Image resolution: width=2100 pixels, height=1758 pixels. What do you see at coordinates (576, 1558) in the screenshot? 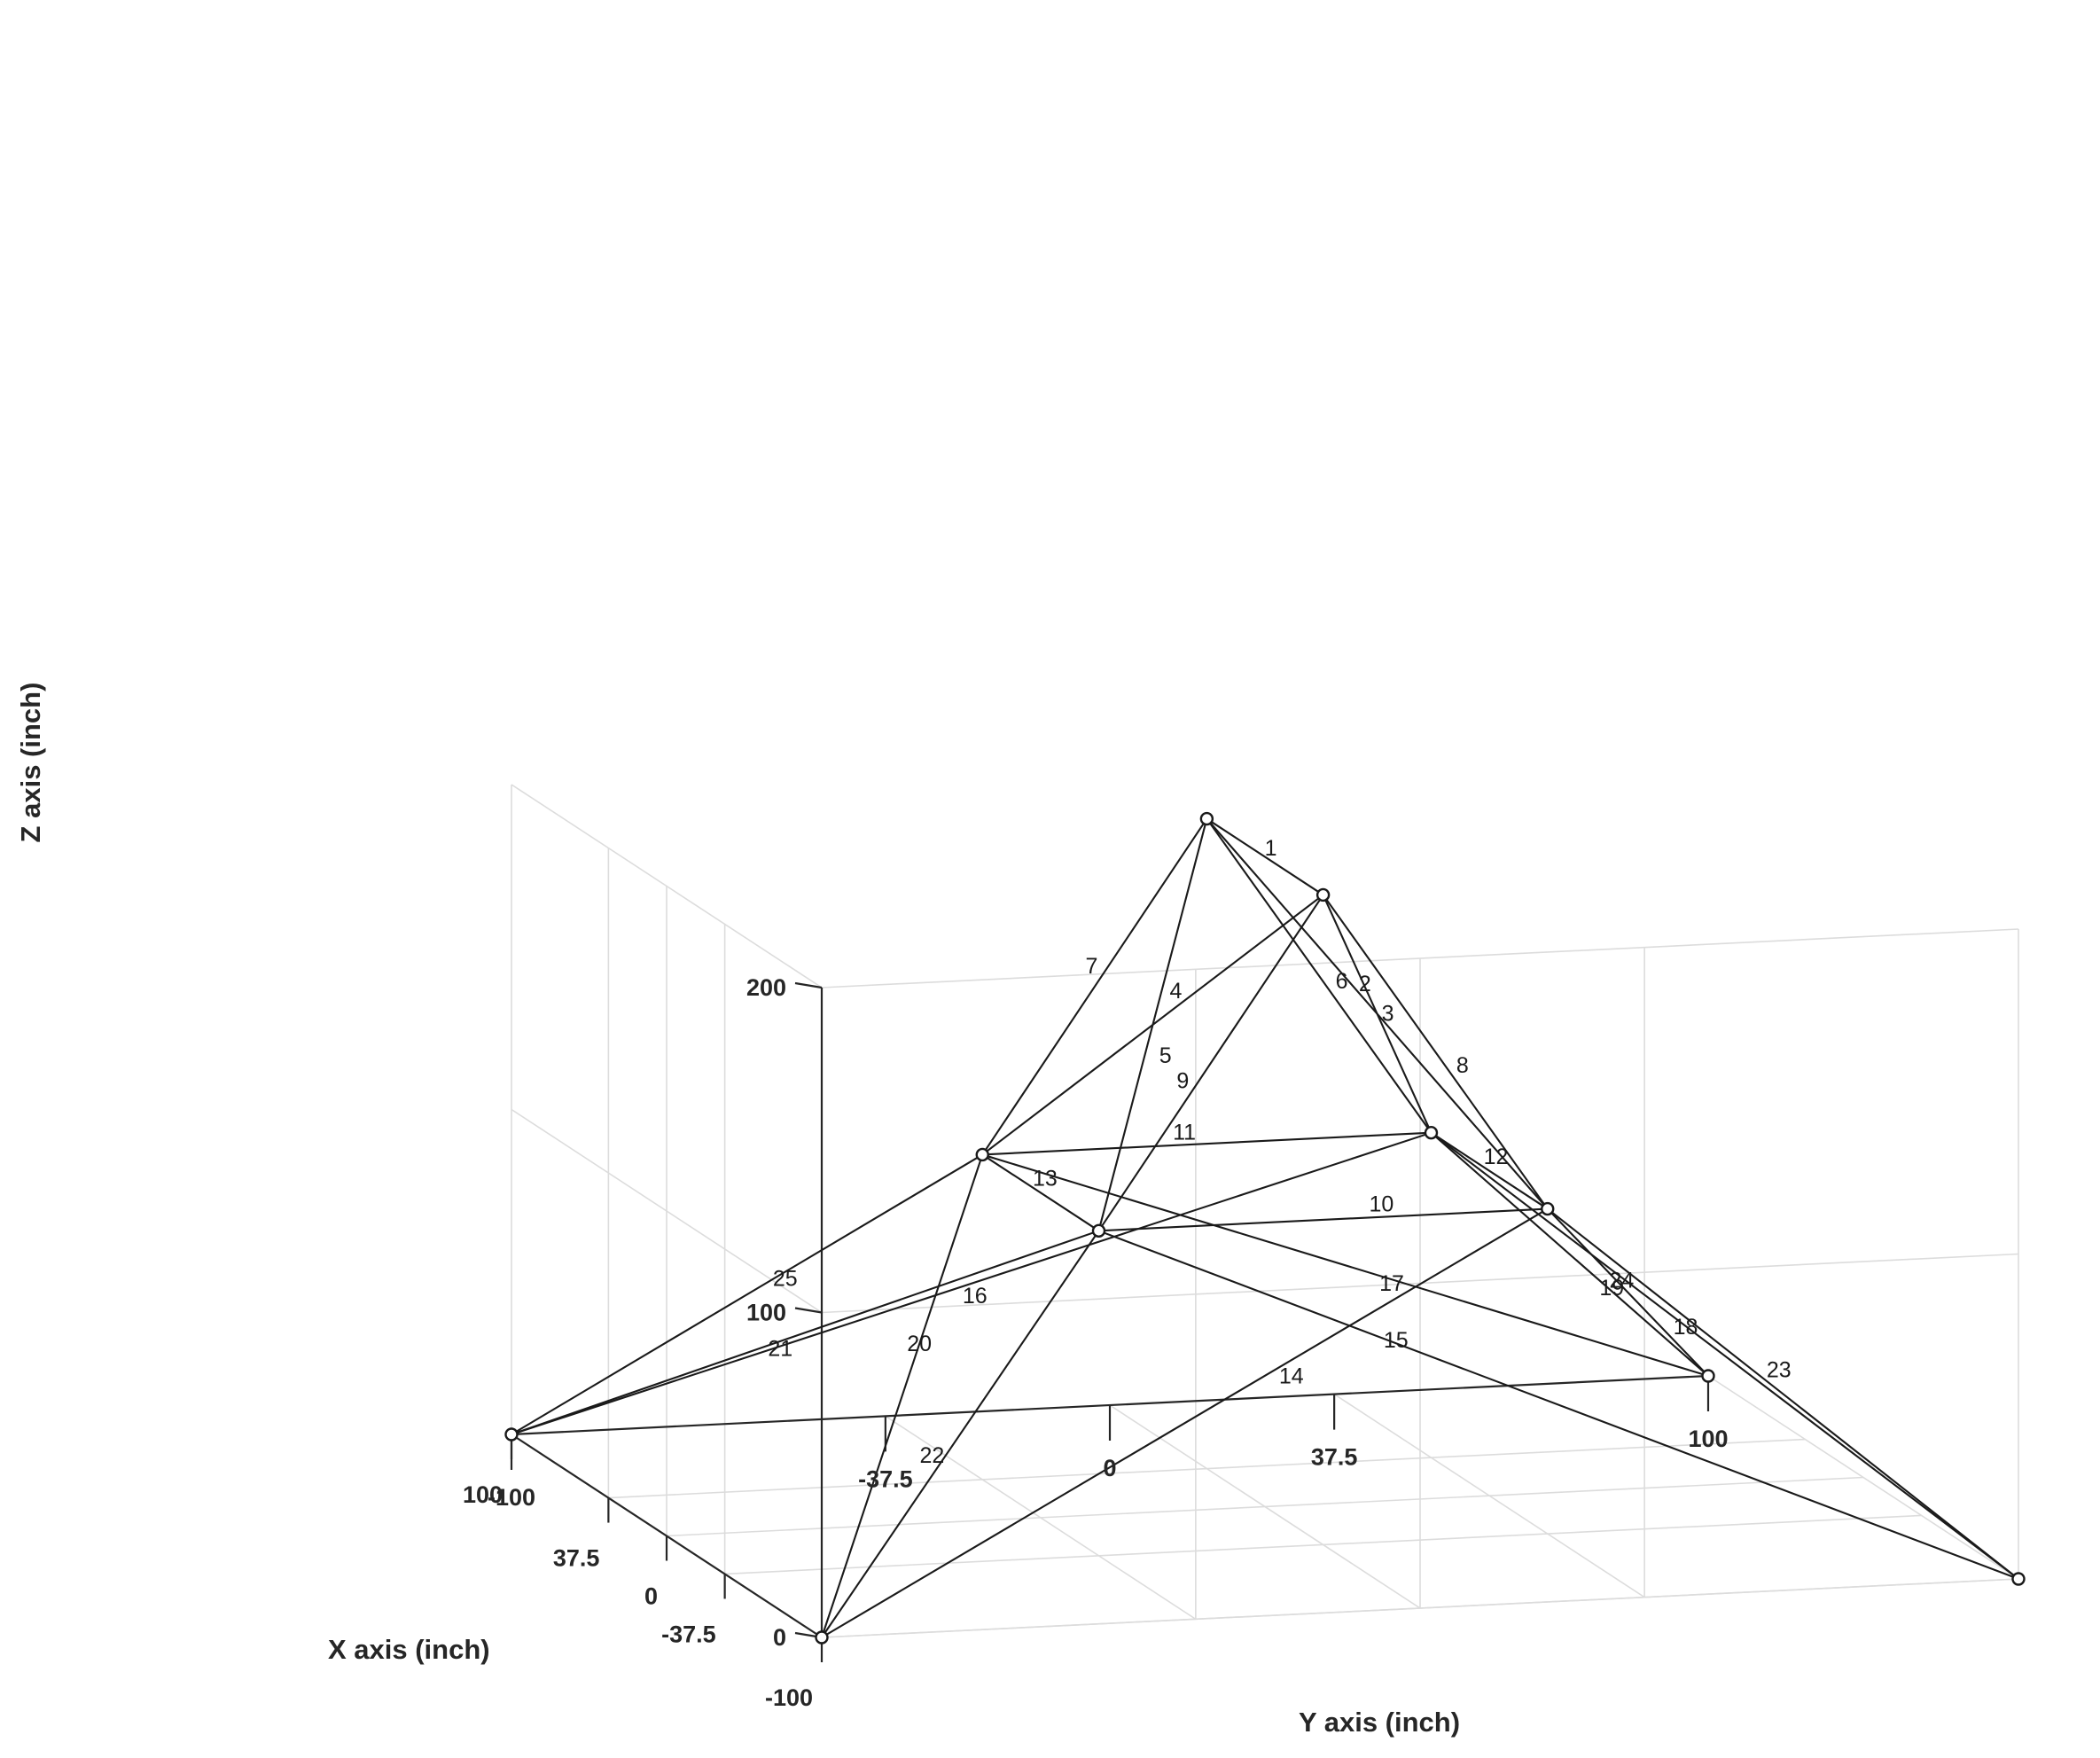
I see `x-tick-label: 37.5` at bounding box center [576, 1558].